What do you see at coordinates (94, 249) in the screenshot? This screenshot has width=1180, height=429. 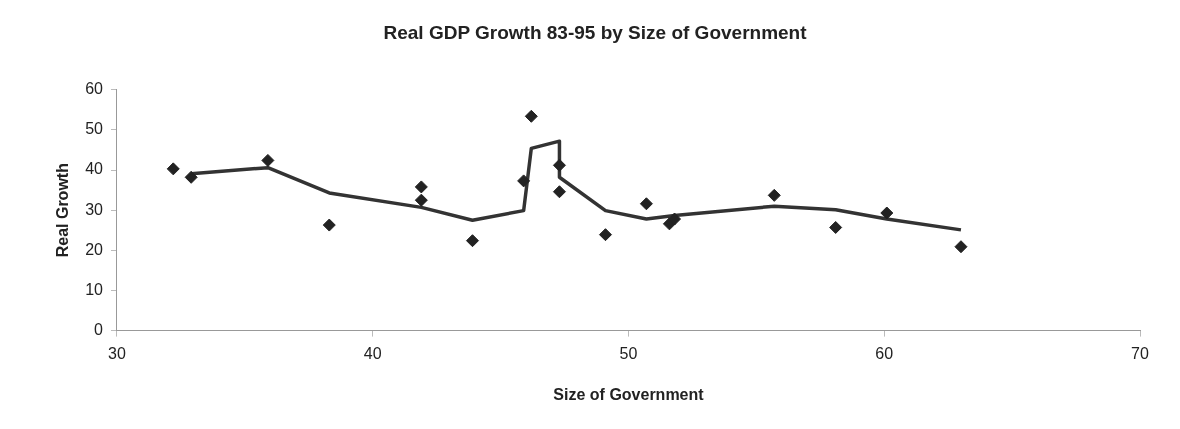 I see `y-tick-label: 20` at bounding box center [94, 249].